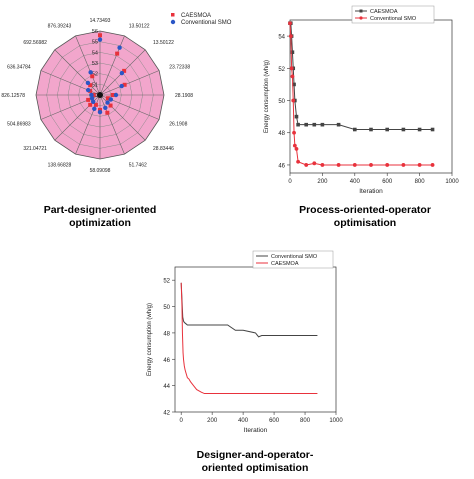  I want to click on radar-spoke-label: 636.34784, so click(19, 67).